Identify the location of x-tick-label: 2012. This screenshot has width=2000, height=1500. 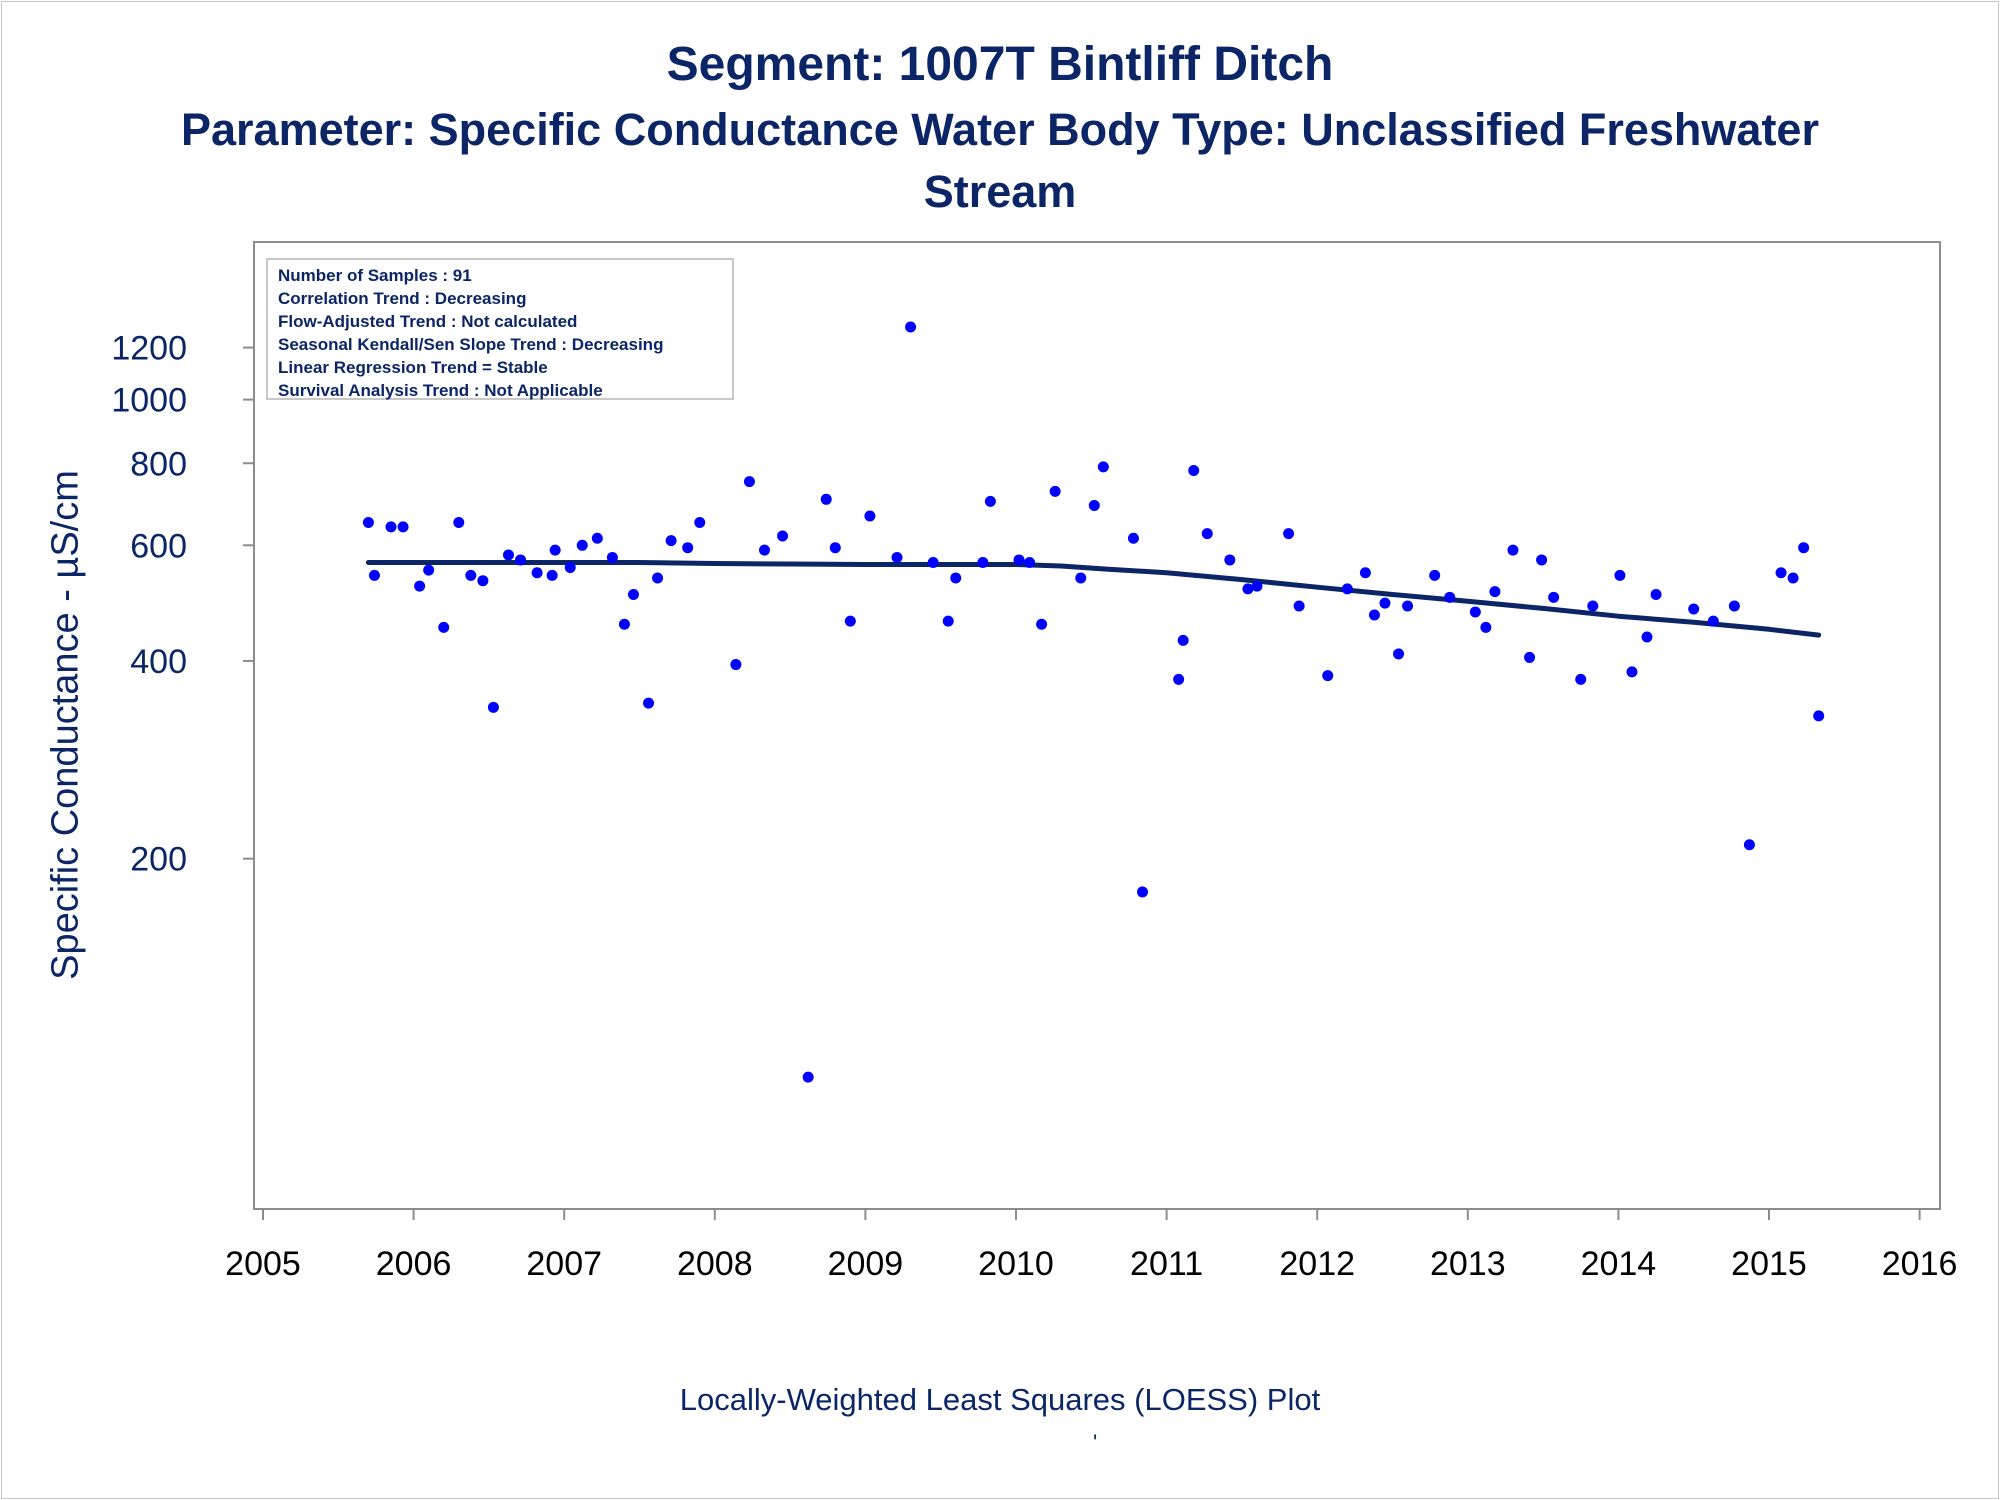
(1317, 1264).